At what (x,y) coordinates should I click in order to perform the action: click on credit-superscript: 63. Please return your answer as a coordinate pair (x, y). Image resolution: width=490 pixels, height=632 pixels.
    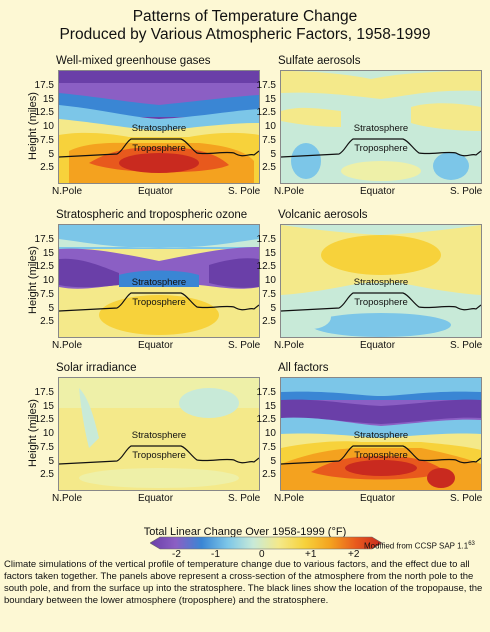
    Looking at the image, I should click on (471, 544).